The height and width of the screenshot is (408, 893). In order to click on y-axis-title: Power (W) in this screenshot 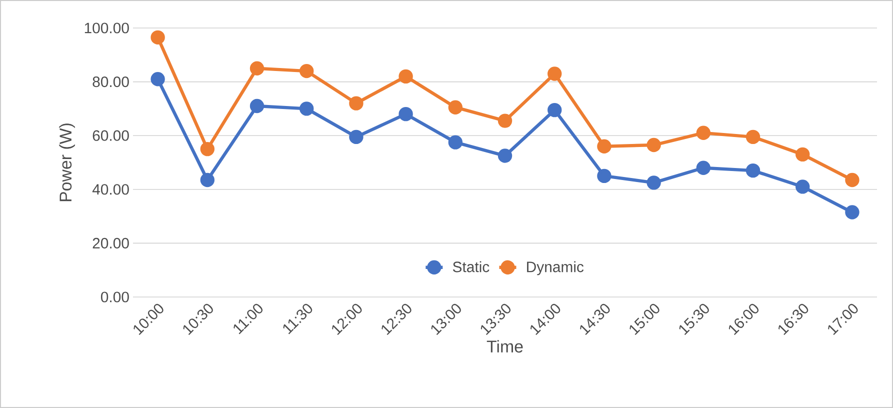, I will do `click(67, 163)`.